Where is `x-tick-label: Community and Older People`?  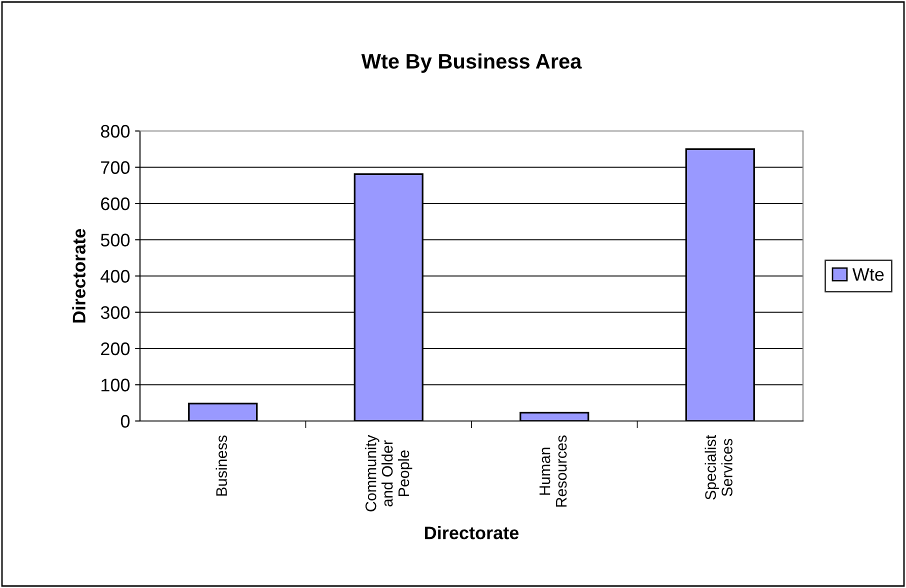
x-tick-label: Community and Older People is located at coordinates (388, 473).